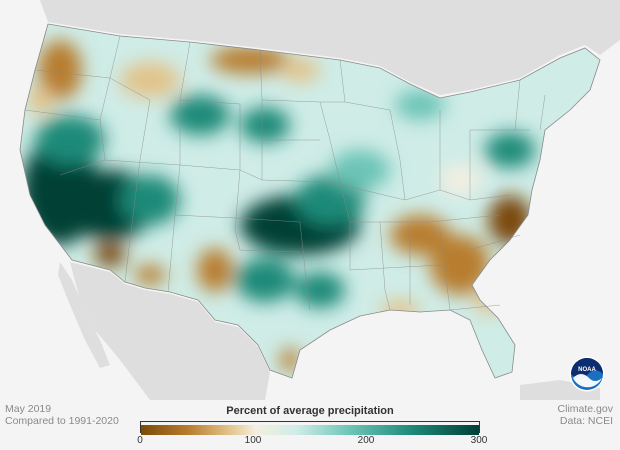 The image size is (620, 450). Describe the element at coordinates (587, 370) in the screenshot. I see `noaa-logo-text: NOAA` at that location.